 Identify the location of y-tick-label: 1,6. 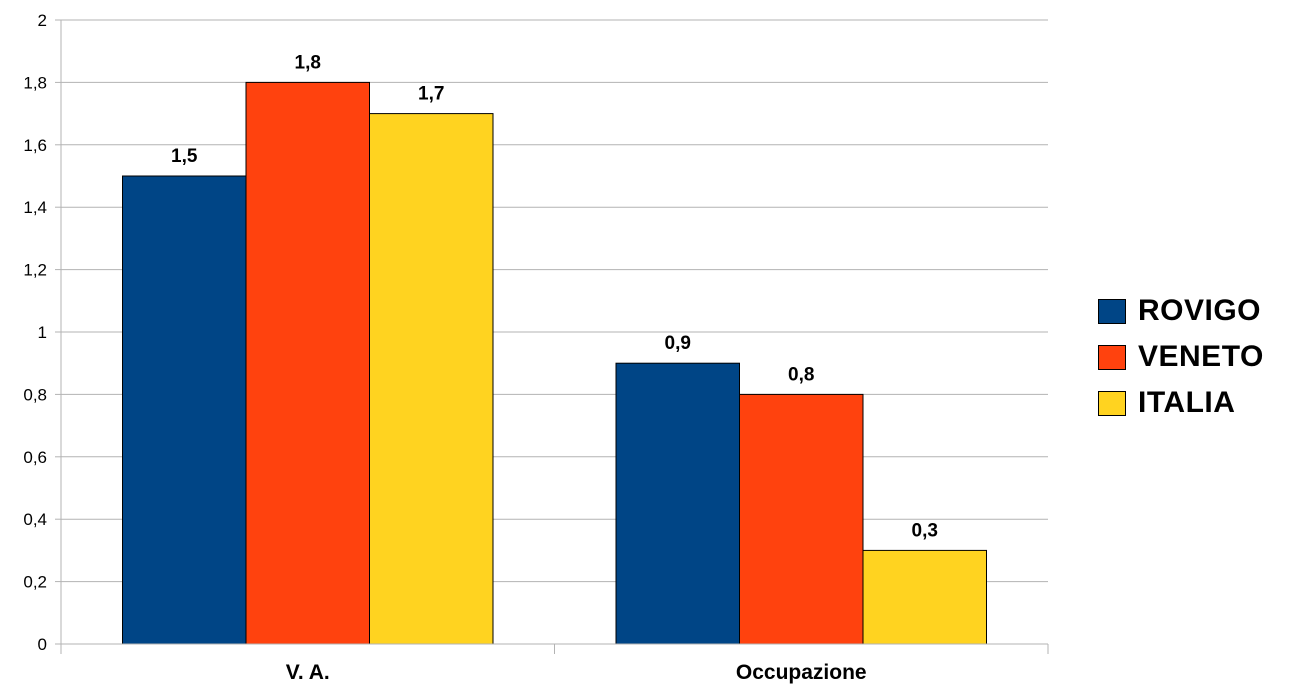
(35, 145).